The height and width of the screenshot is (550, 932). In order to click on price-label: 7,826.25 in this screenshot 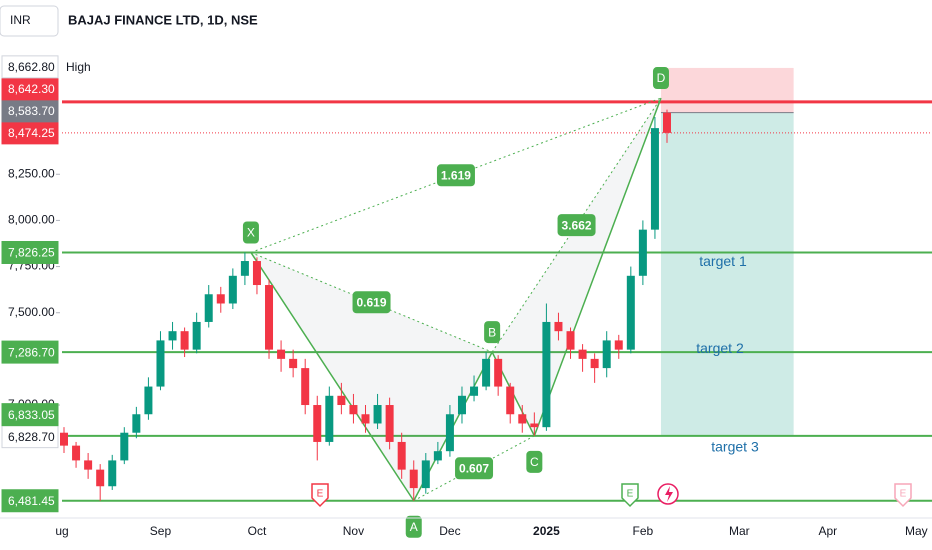, I will do `click(31, 253)`.